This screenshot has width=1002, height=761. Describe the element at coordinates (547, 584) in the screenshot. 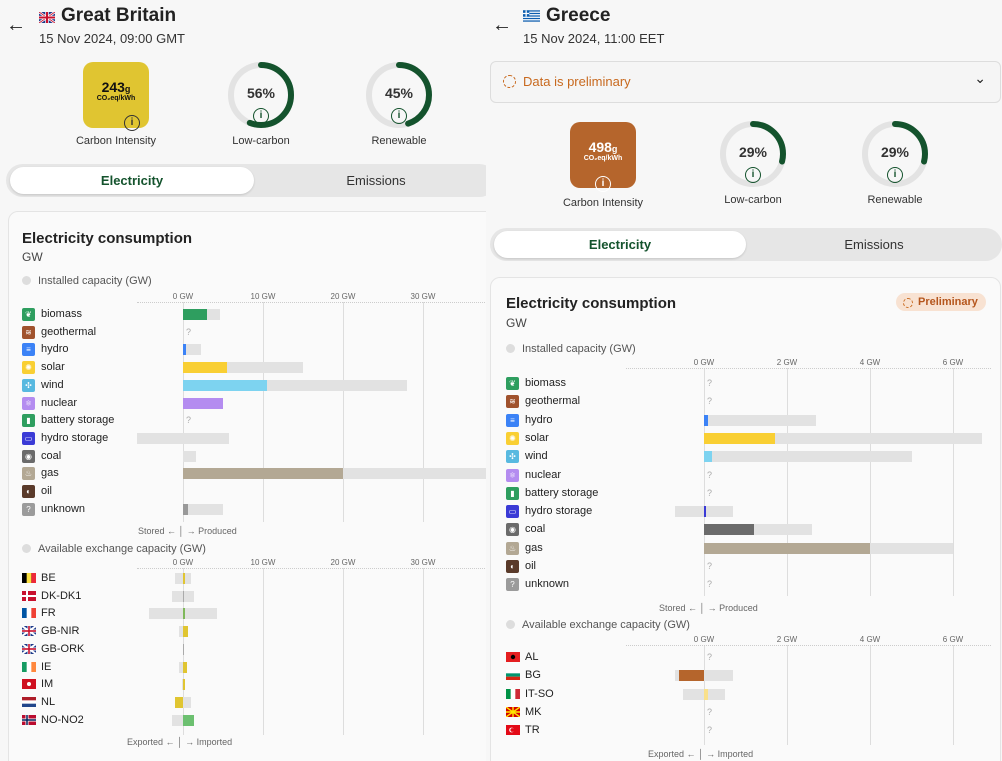

I see `production-label: unknown` at that location.